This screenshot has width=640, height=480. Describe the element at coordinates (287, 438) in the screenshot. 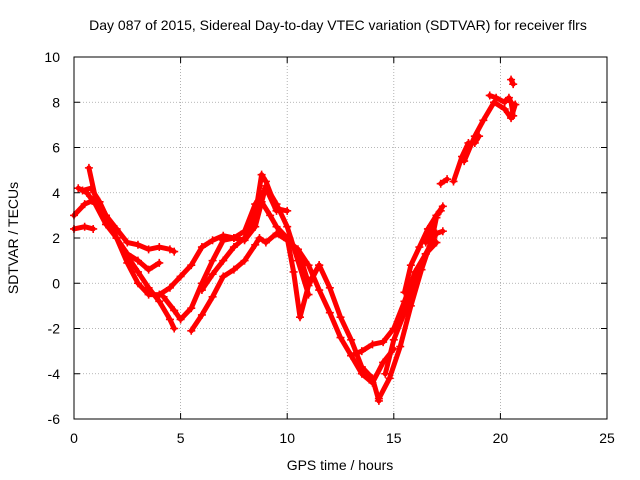

I see `x-tick-label: 10` at that location.